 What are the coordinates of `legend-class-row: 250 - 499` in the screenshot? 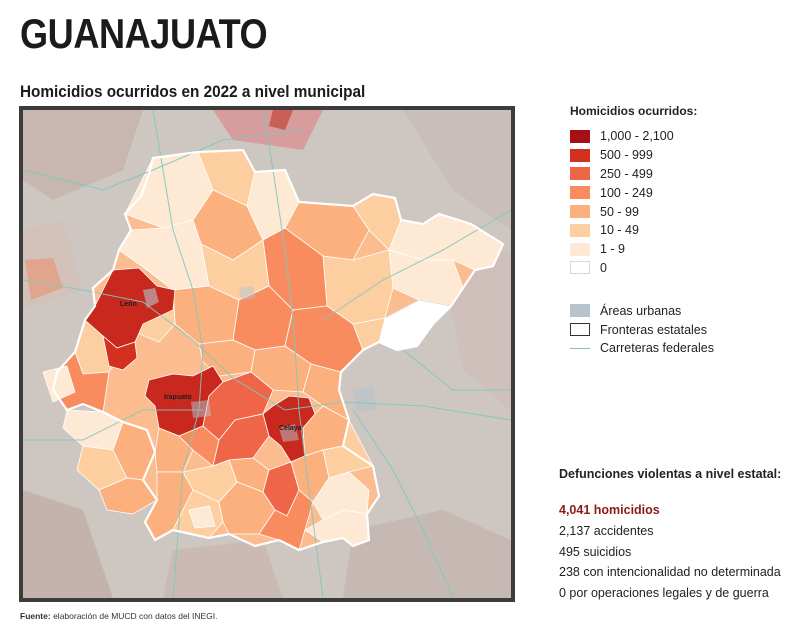 It's located at (642, 174).